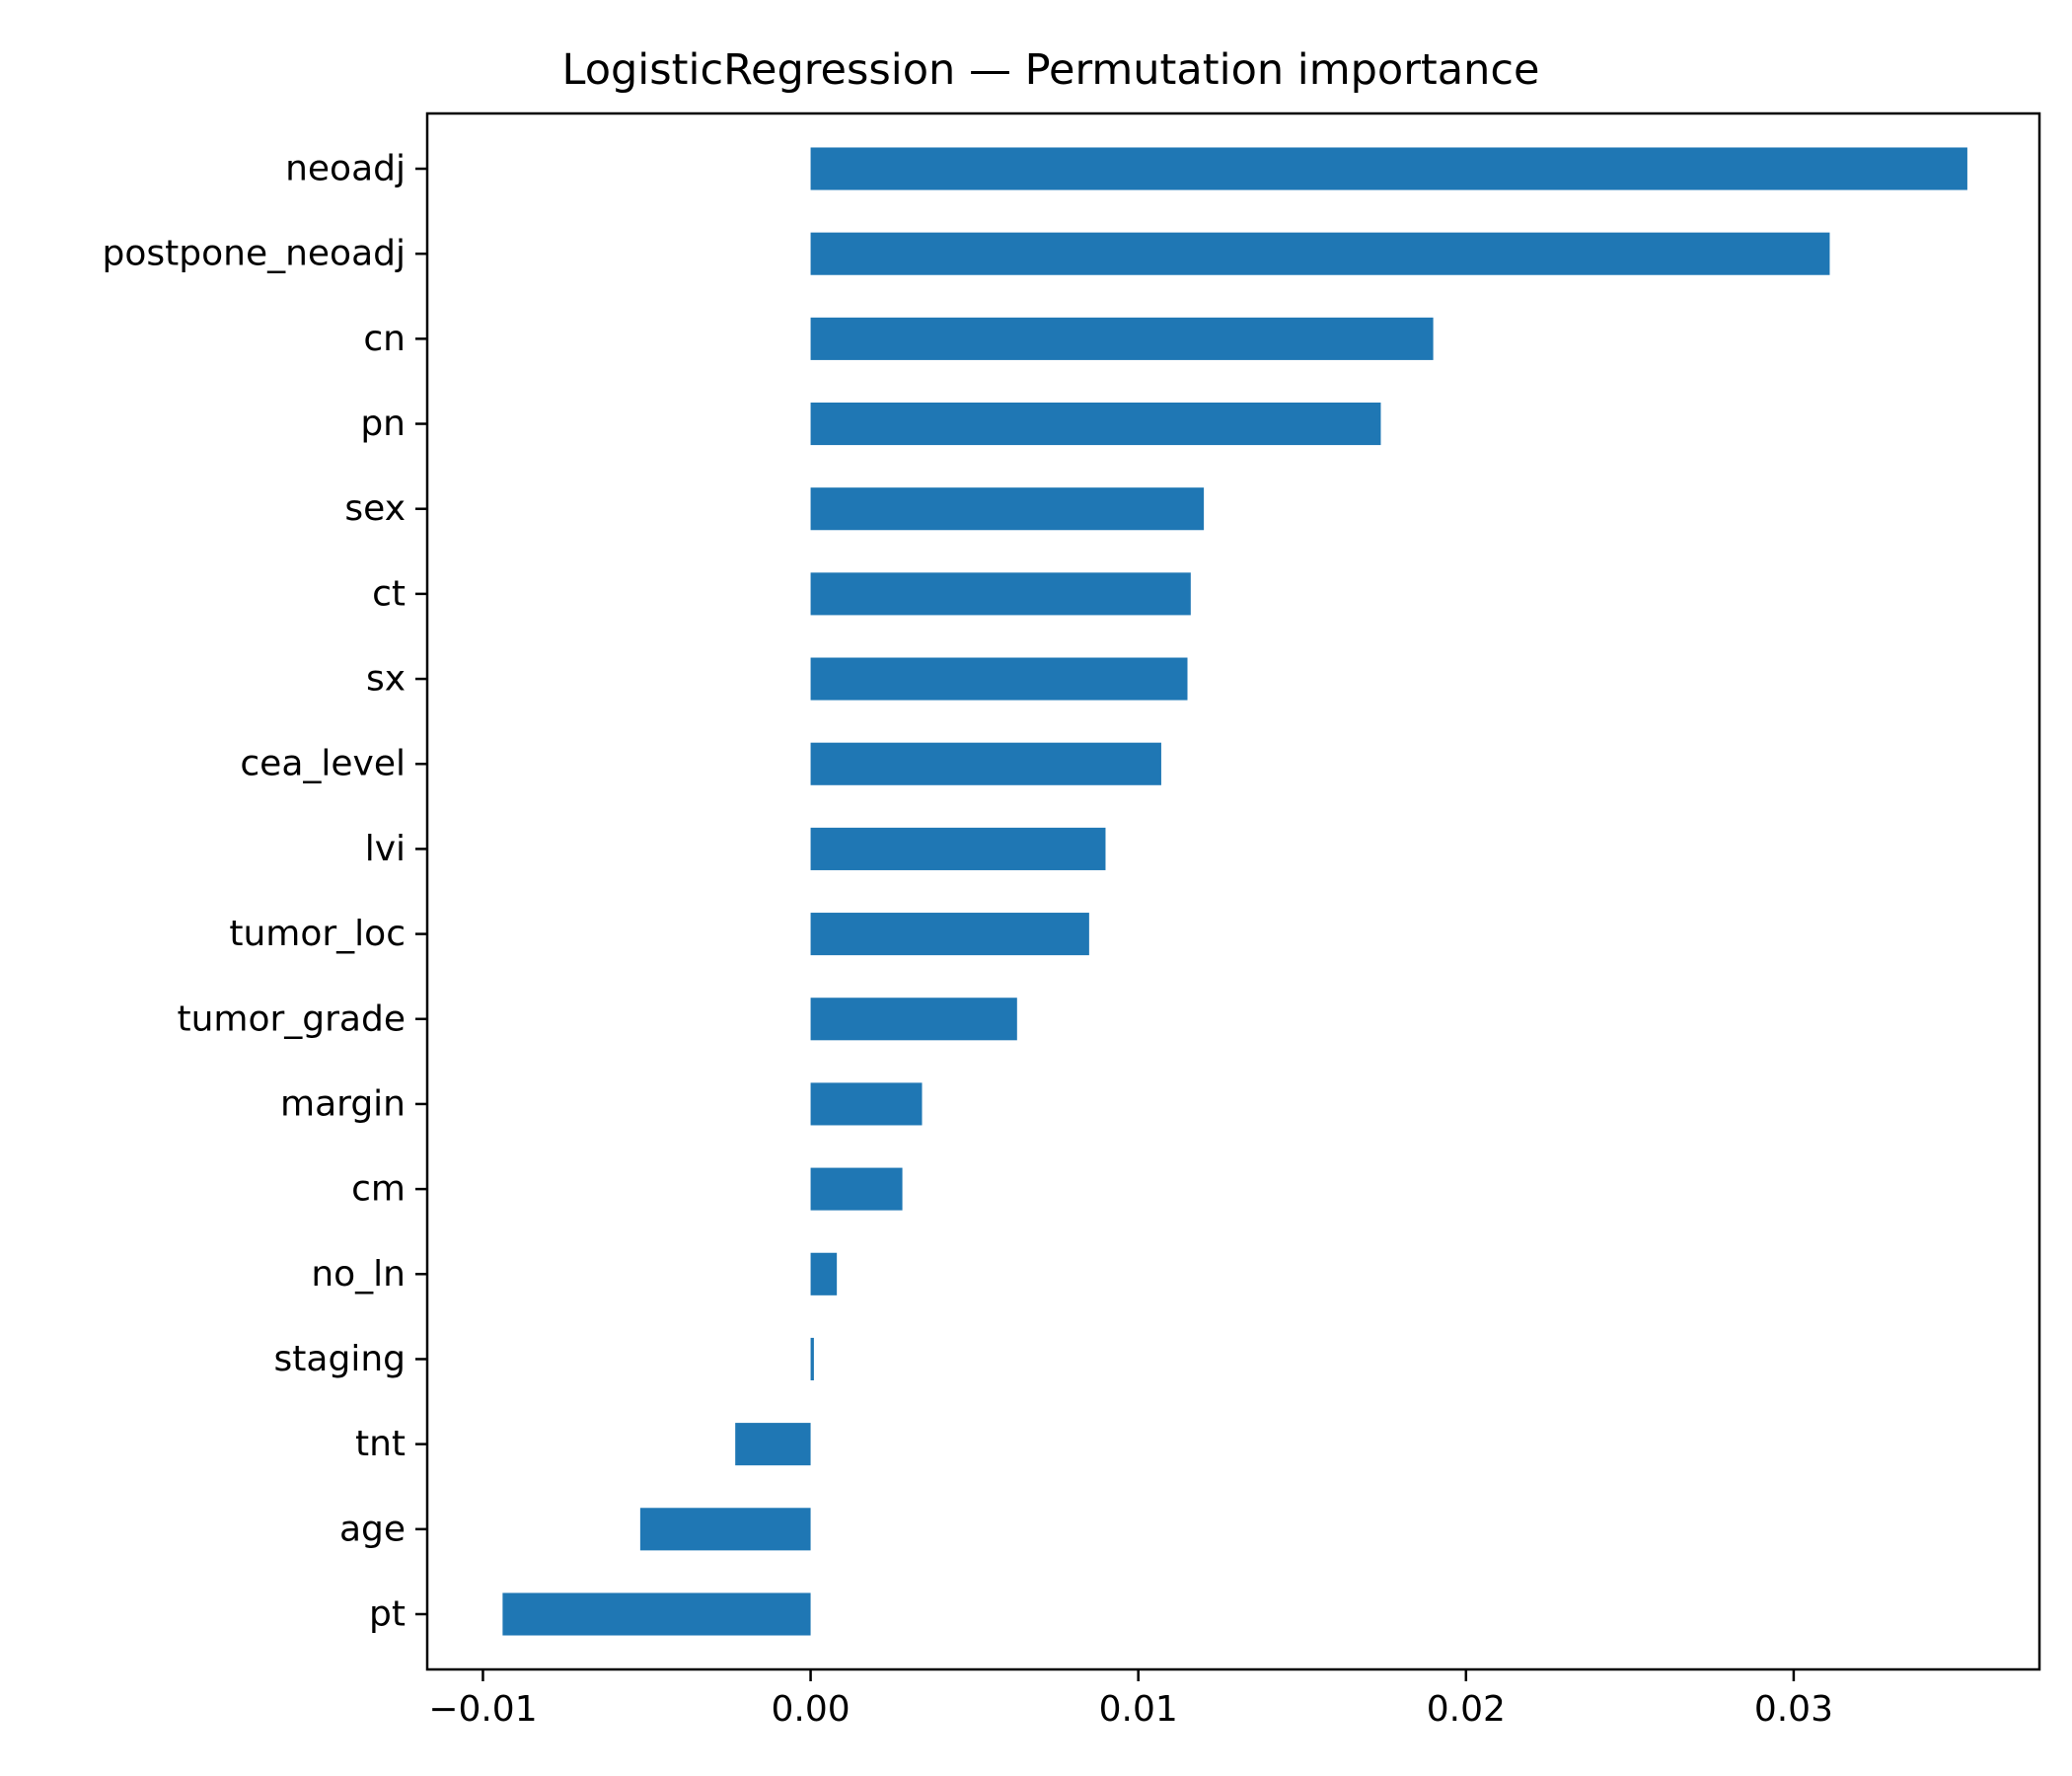 The height and width of the screenshot is (1776, 2072). What do you see at coordinates (346, 169) in the screenshot?
I see `y-tick-label-neoadj: neoadj` at bounding box center [346, 169].